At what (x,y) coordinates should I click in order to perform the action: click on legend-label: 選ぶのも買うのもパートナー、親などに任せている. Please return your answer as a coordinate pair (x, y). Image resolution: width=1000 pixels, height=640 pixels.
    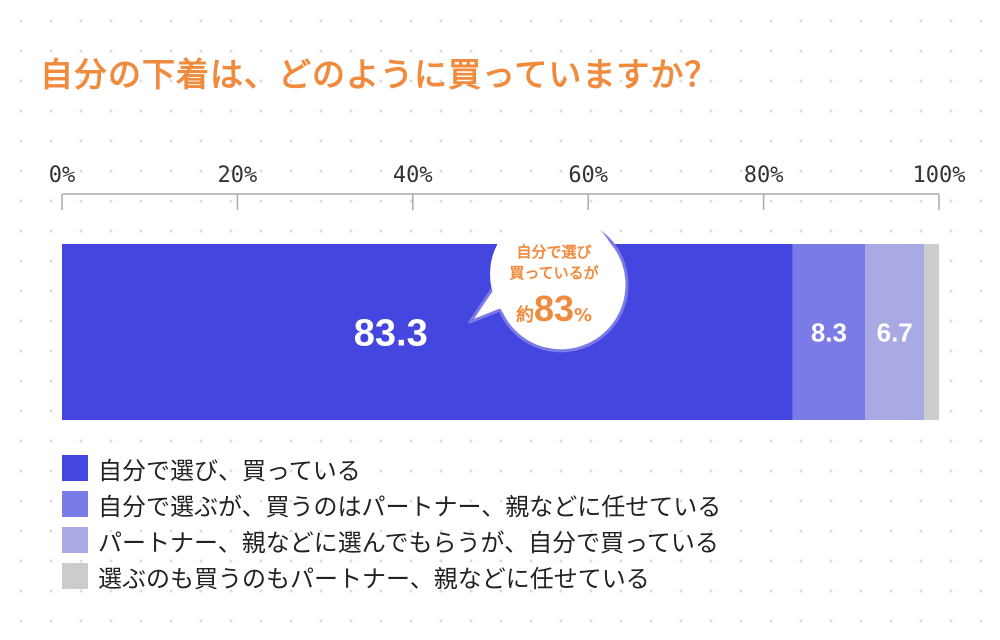
    Looking at the image, I should click on (374, 578).